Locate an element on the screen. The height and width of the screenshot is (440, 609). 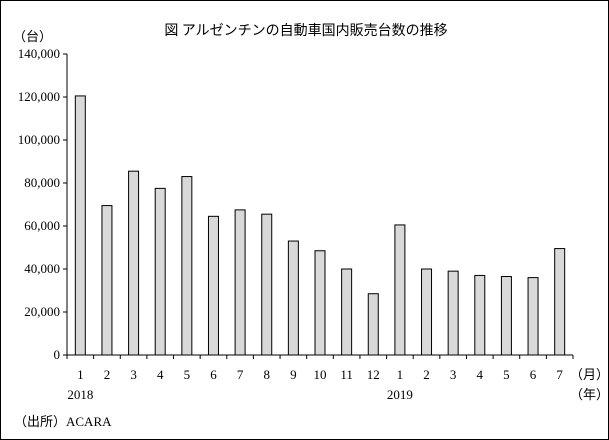
x-tick-label: 10 is located at coordinates (320, 374).